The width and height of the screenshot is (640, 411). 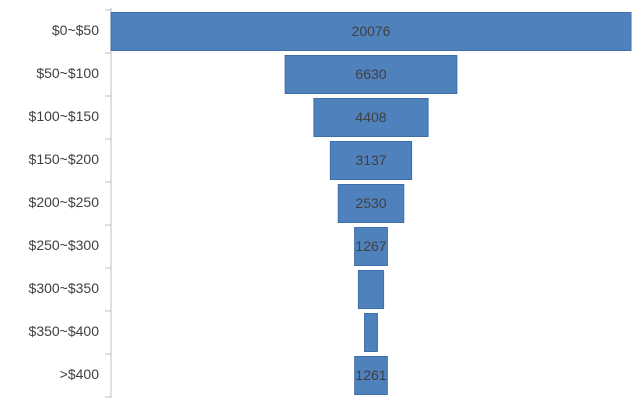 What do you see at coordinates (64, 159) in the screenshot?
I see `category-label: $150~$200` at bounding box center [64, 159].